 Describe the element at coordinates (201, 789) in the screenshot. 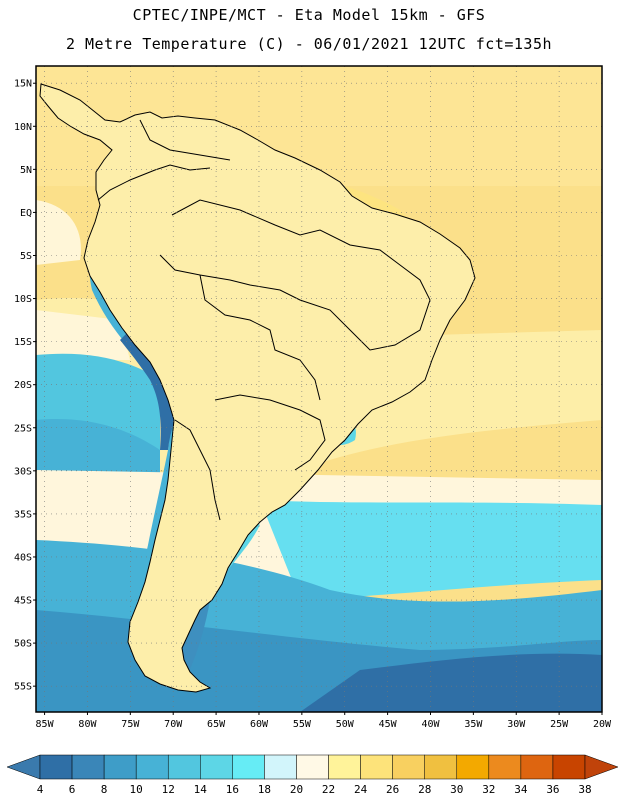

I see `colorbar-label: 14` at that location.